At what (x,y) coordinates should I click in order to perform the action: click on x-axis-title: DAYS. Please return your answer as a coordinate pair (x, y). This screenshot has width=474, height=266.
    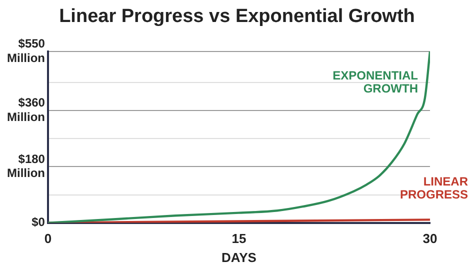
    Looking at the image, I should click on (239, 257).